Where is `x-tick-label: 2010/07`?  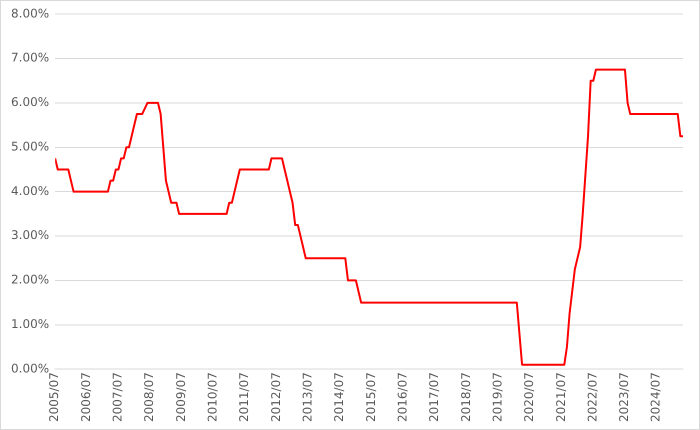
x-tick-label: 2010/07 is located at coordinates (213, 397).